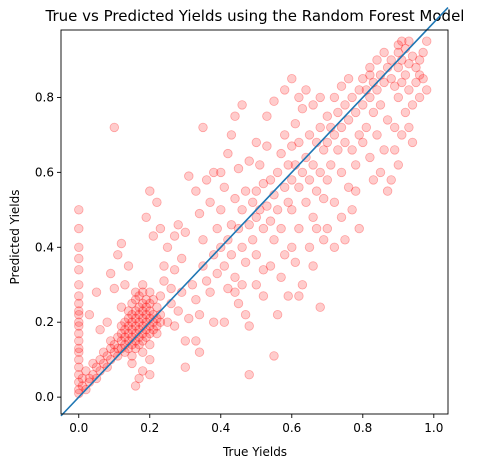  What do you see at coordinates (15, 237) in the screenshot?
I see `y-axis-label: Predicted Yields` at bounding box center [15, 237].